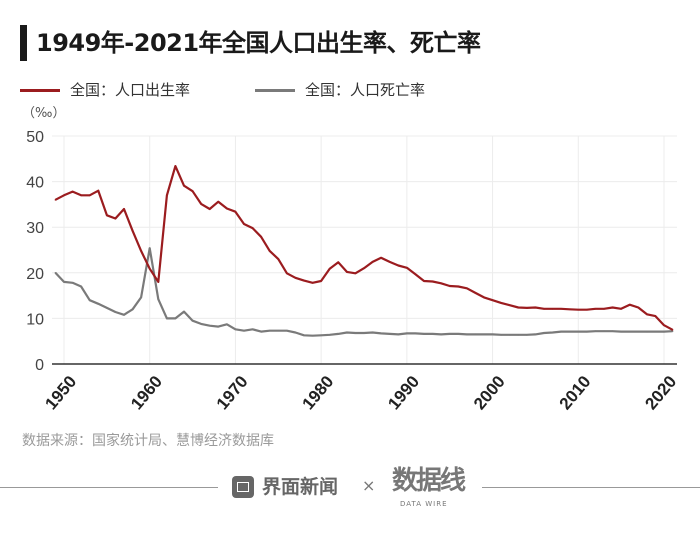 The image size is (700, 534). What do you see at coordinates (458, 334) in the screenshot?
I see `death-rate-point-1996` at bounding box center [458, 334].